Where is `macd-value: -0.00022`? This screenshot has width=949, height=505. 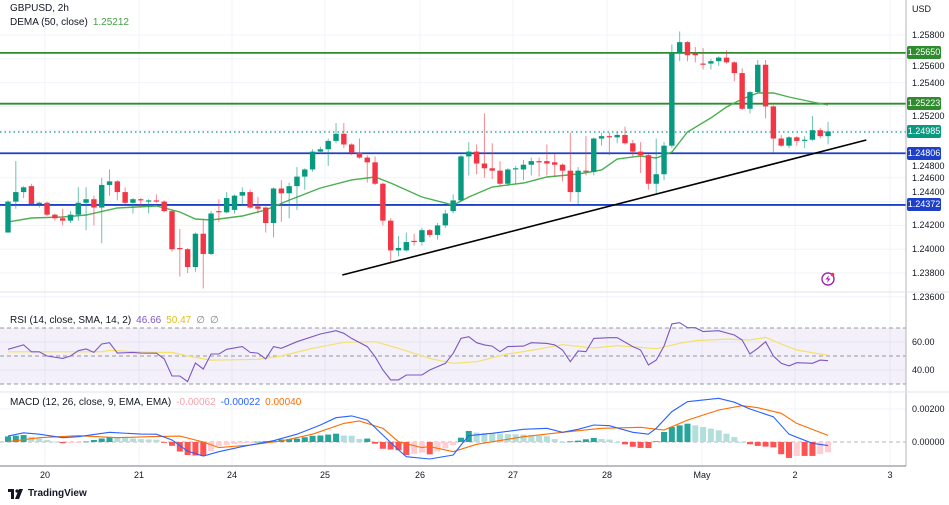
macd-value: -0.00022 is located at coordinates (240, 402).